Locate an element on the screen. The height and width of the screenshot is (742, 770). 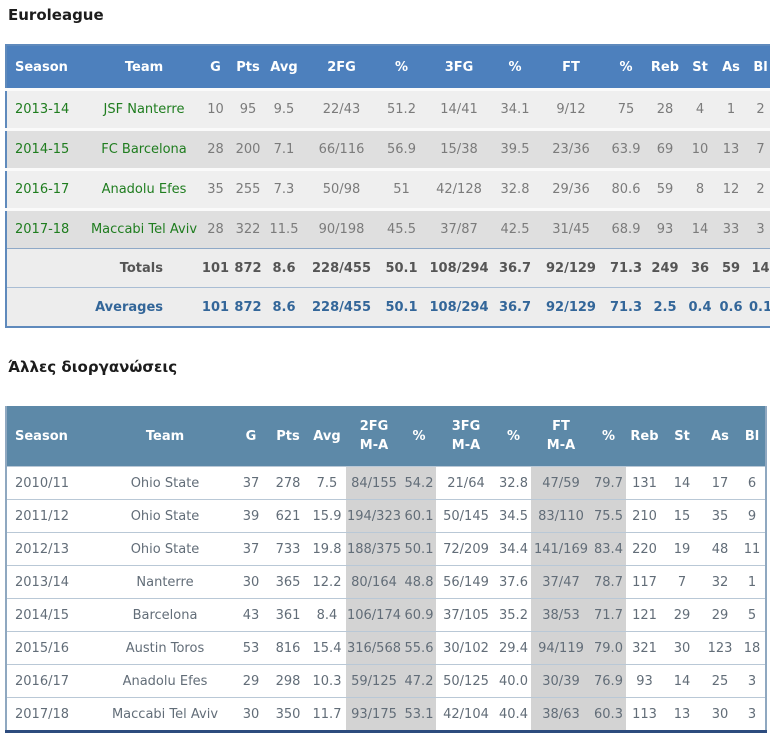
stat-cell: 54.2 is located at coordinates (419, 483).